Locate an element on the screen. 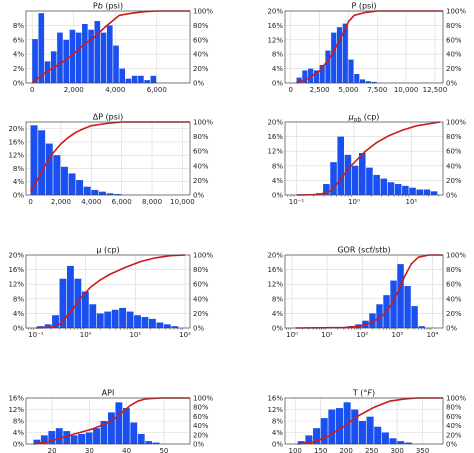 The height and width of the screenshot is (453, 474). chart-title: T (°F) is located at coordinates (363, 393).